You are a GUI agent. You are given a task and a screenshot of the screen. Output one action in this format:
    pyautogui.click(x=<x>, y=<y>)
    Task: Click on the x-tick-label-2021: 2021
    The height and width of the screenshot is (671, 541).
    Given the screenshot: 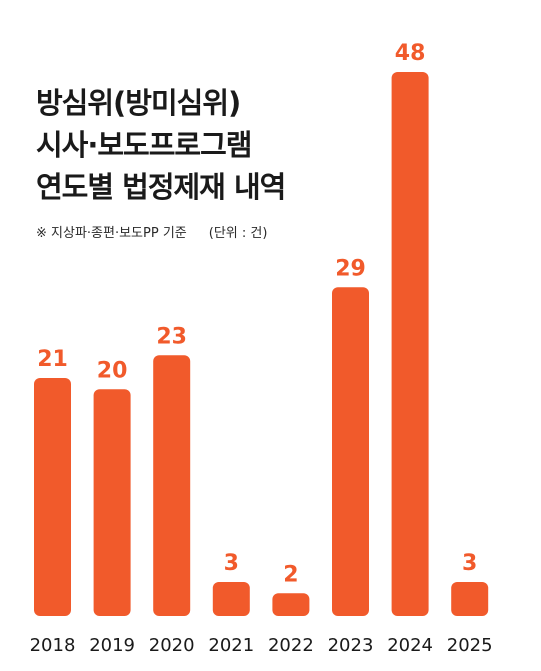 What is the action you would take?
    pyautogui.click(x=231, y=645)
    